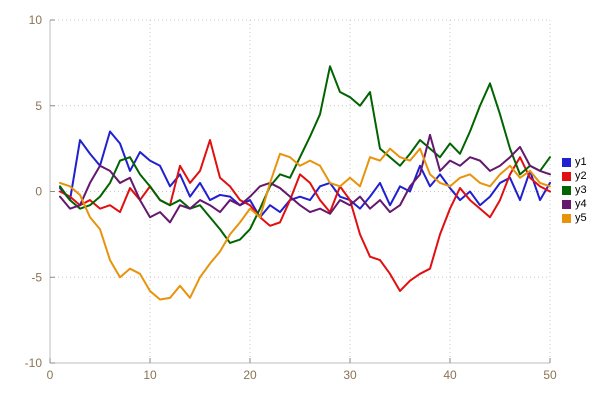  What do you see at coordinates (581, 203) in the screenshot?
I see `legend-label-y4: y4` at bounding box center [581, 203].